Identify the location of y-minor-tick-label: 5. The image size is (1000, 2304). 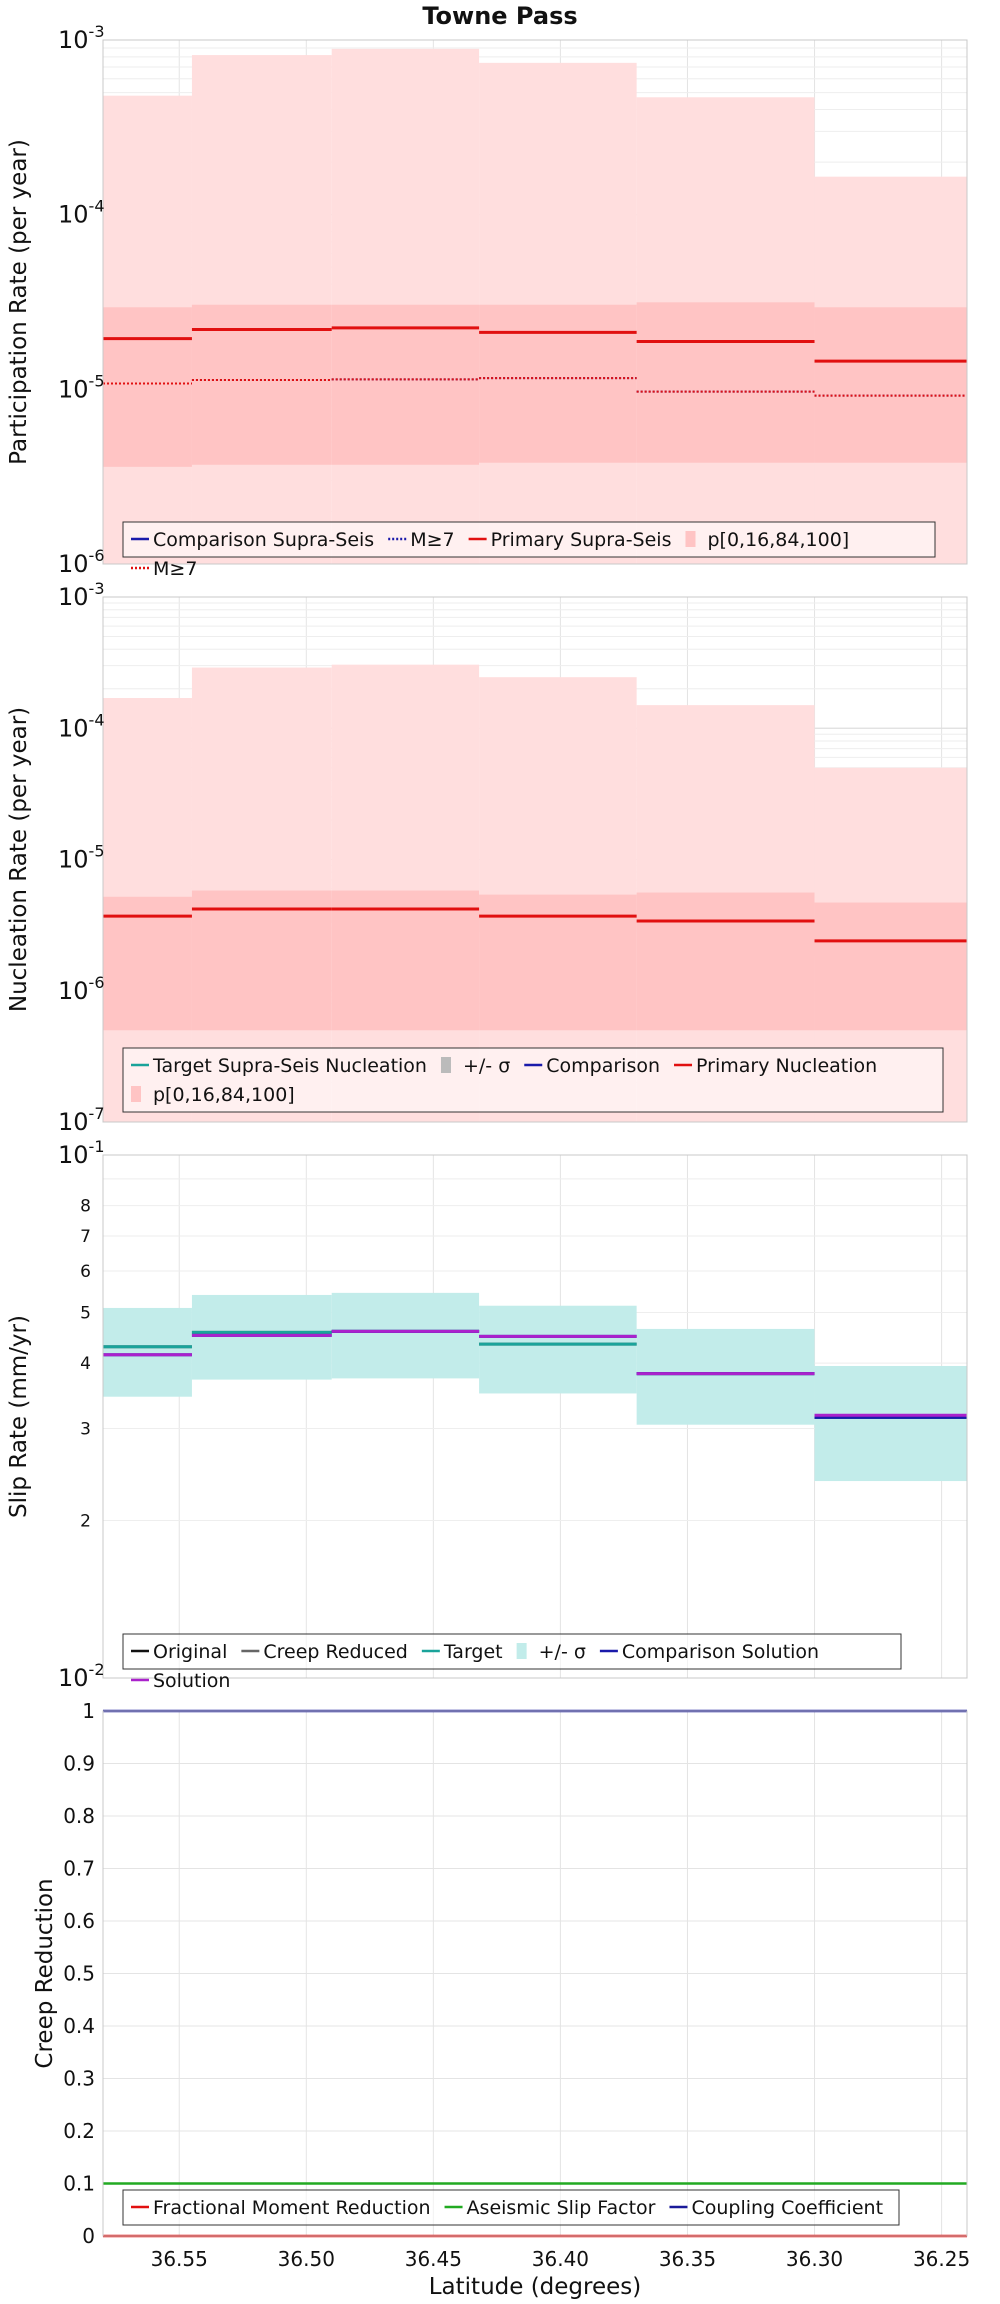
(85, 1313).